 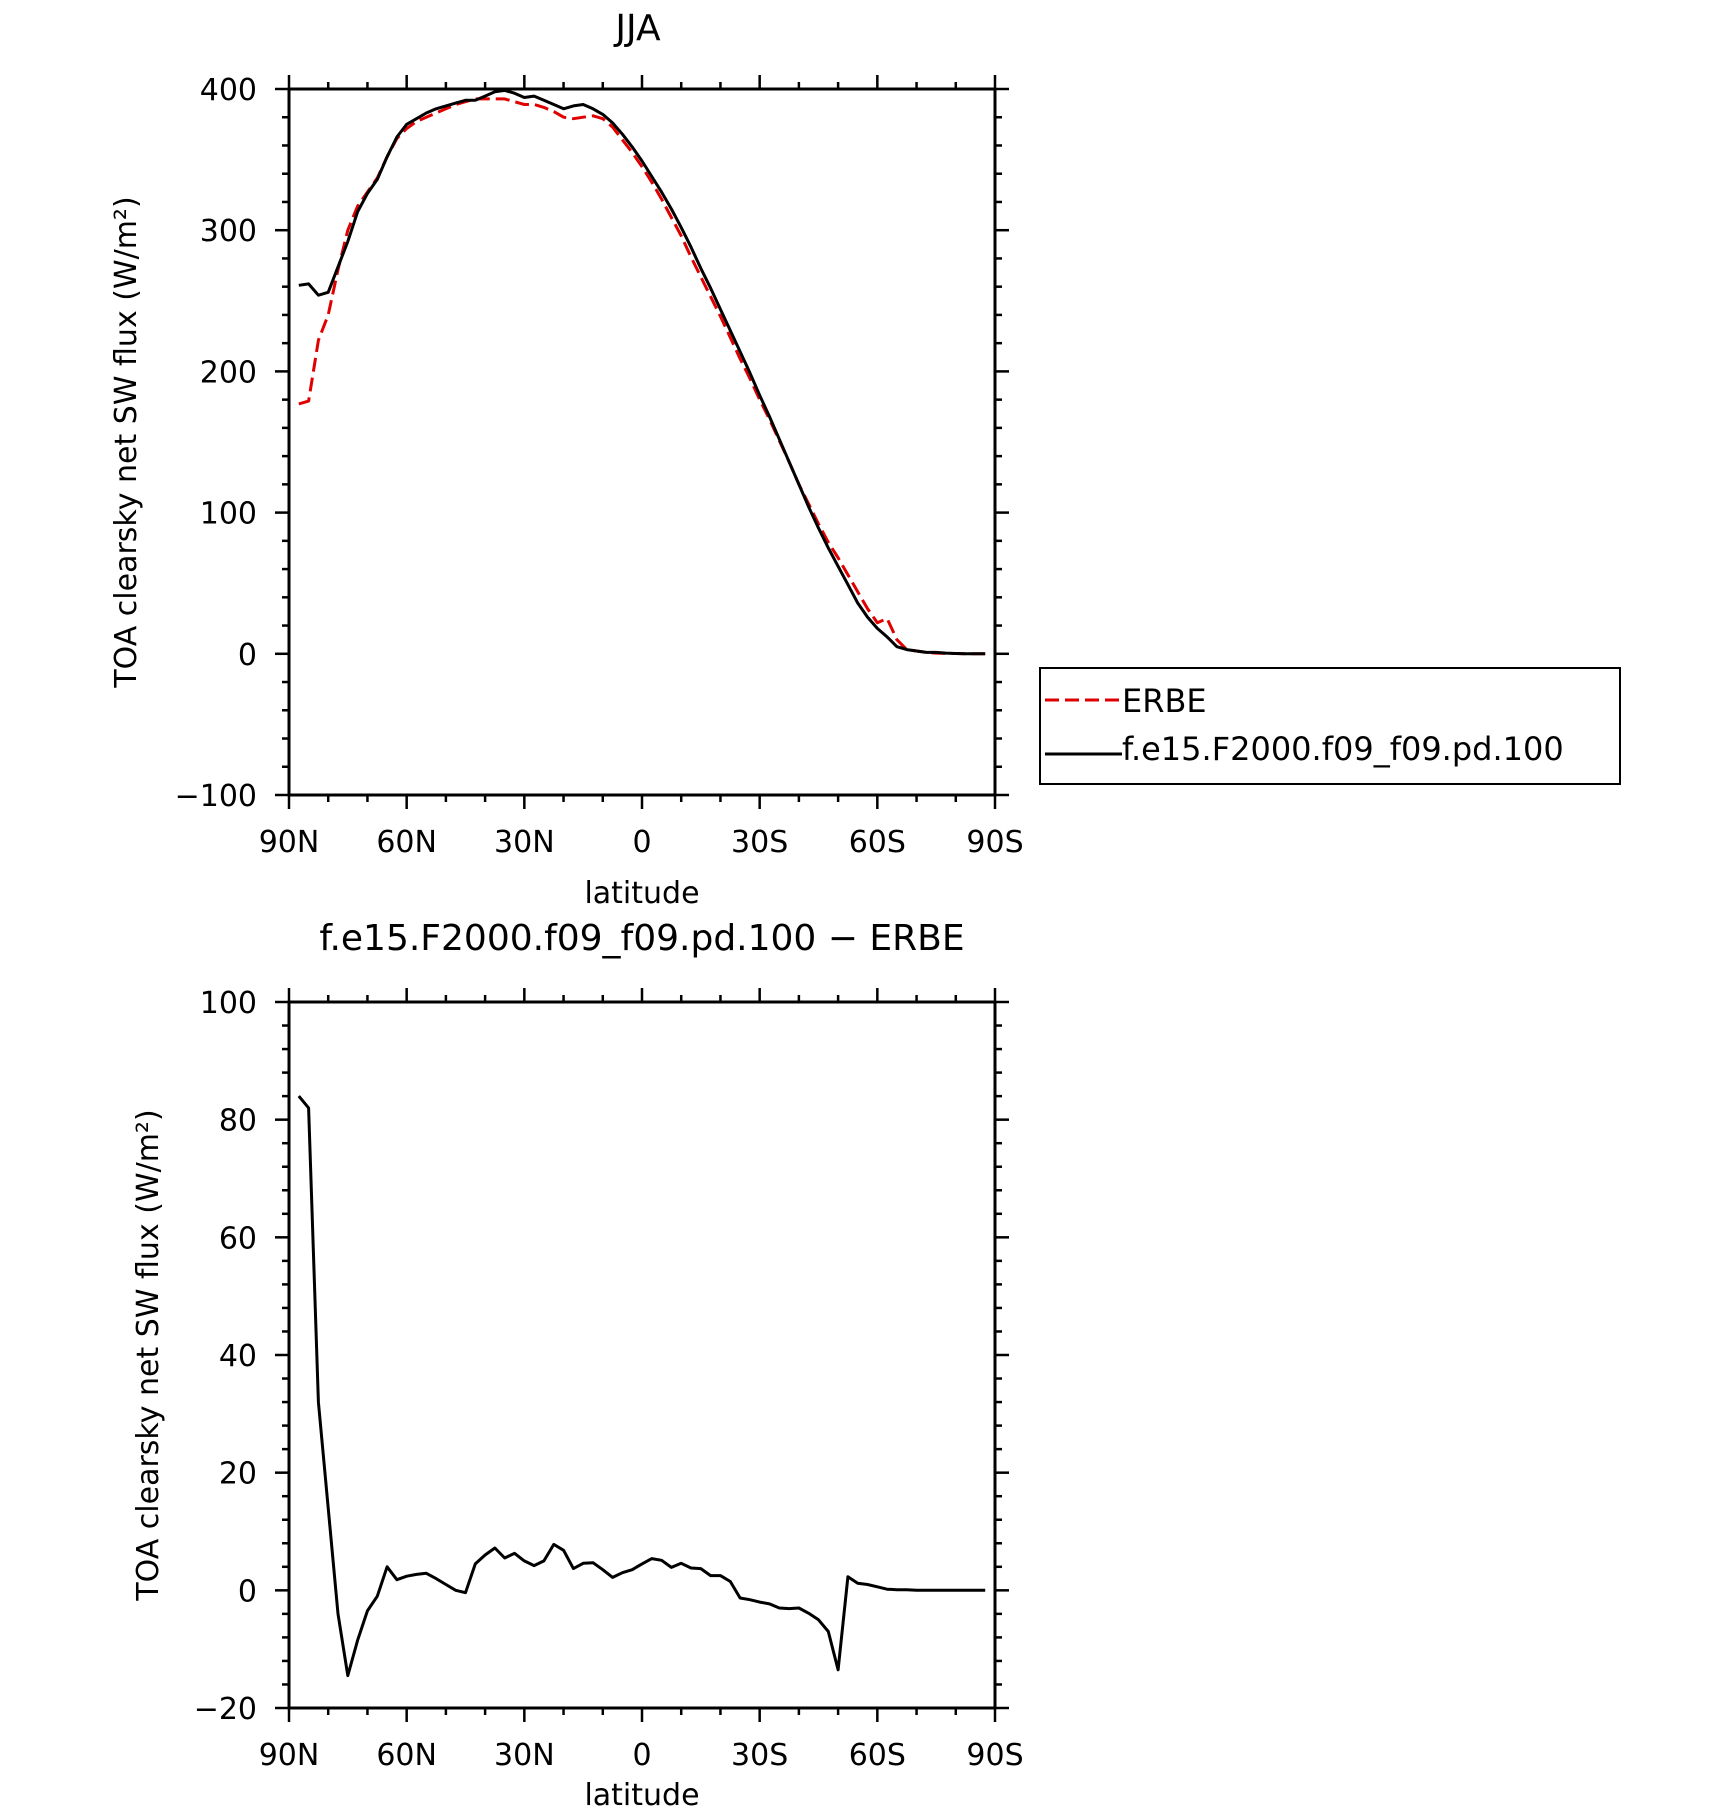 I want to click on y-tick-labels: 400 300 200 100 0 −100, so click(x=216, y=443).